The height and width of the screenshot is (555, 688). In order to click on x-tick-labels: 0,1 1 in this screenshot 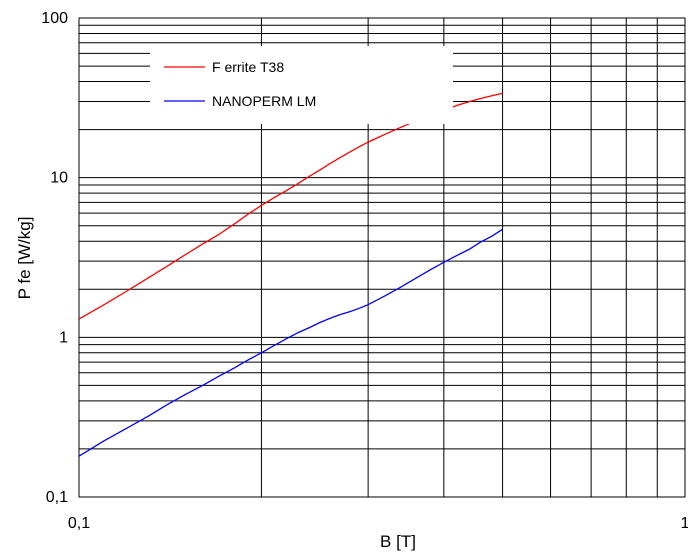, I will do `click(378, 523)`.